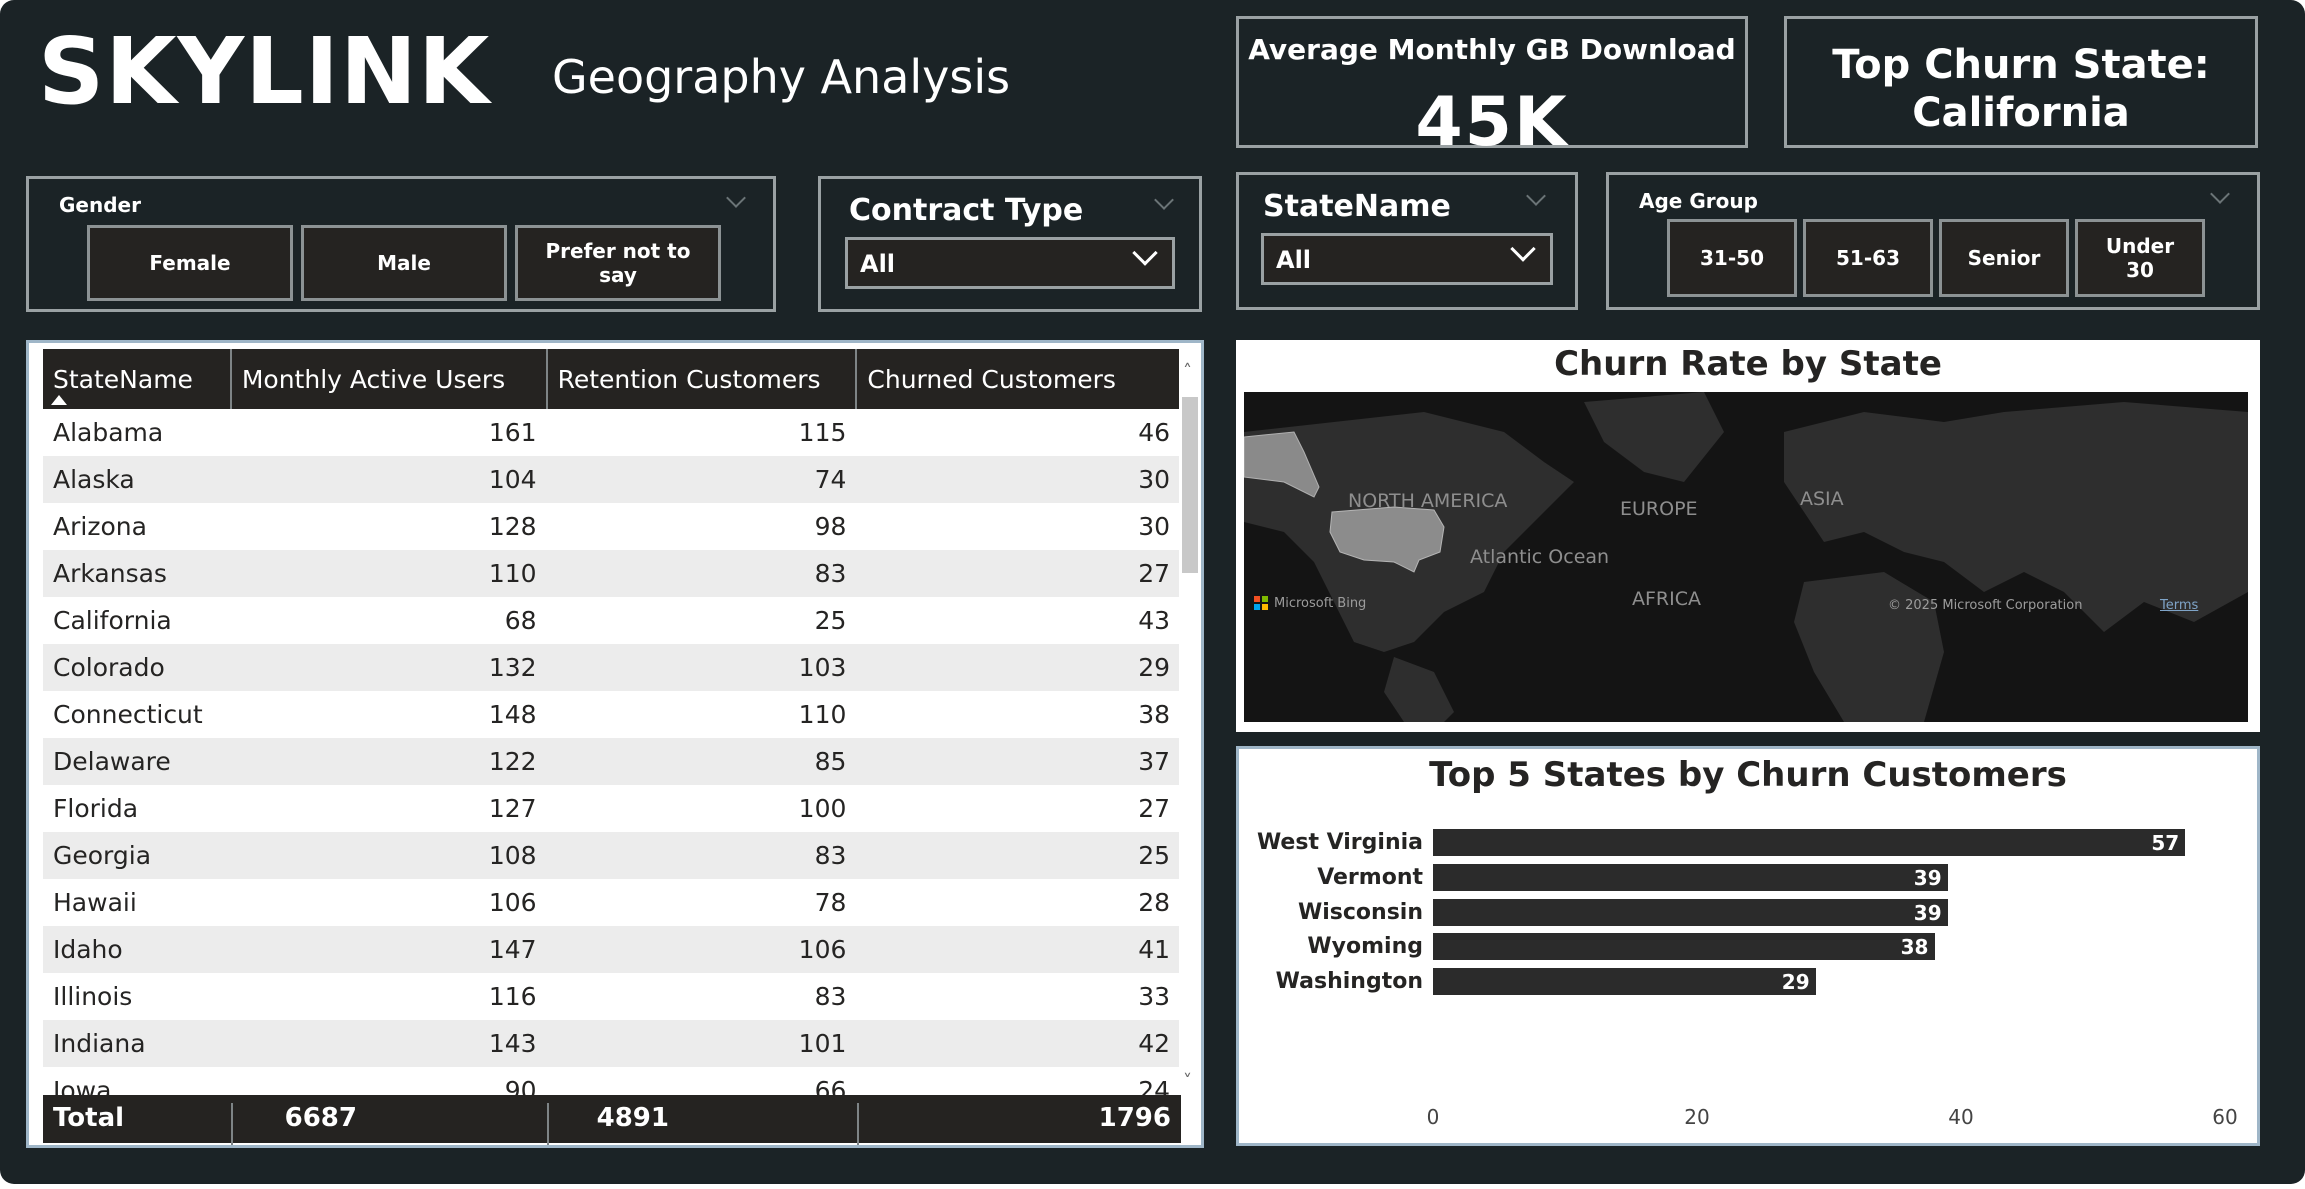 The image size is (2305, 1189). What do you see at coordinates (611, 902) in the screenshot?
I see `table-row: Hawaii 106 78 28` at bounding box center [611, 902].